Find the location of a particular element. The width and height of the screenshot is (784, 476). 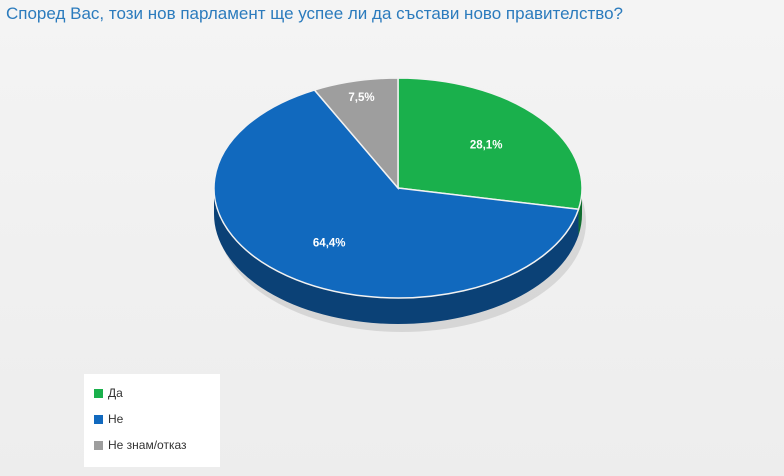

pie-slice-side is located at coordinates (396, 256).